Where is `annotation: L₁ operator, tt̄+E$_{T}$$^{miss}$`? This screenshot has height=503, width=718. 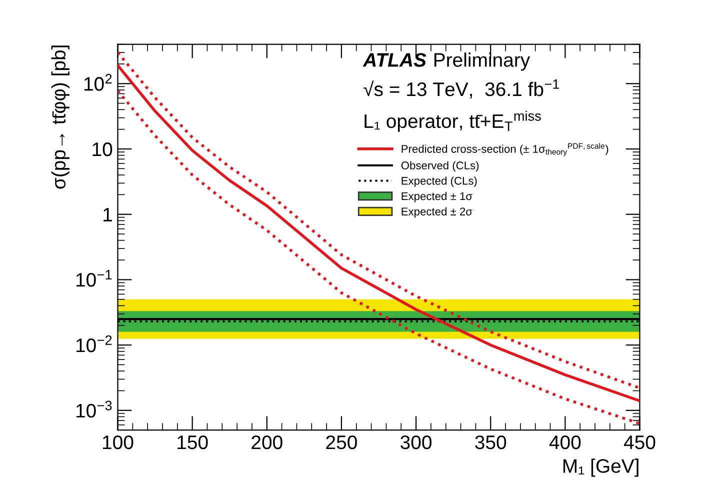
annotation: L₁ operator, tt̄+E$_{T}$$^{miss}$ is located at coordinates (452, 121).